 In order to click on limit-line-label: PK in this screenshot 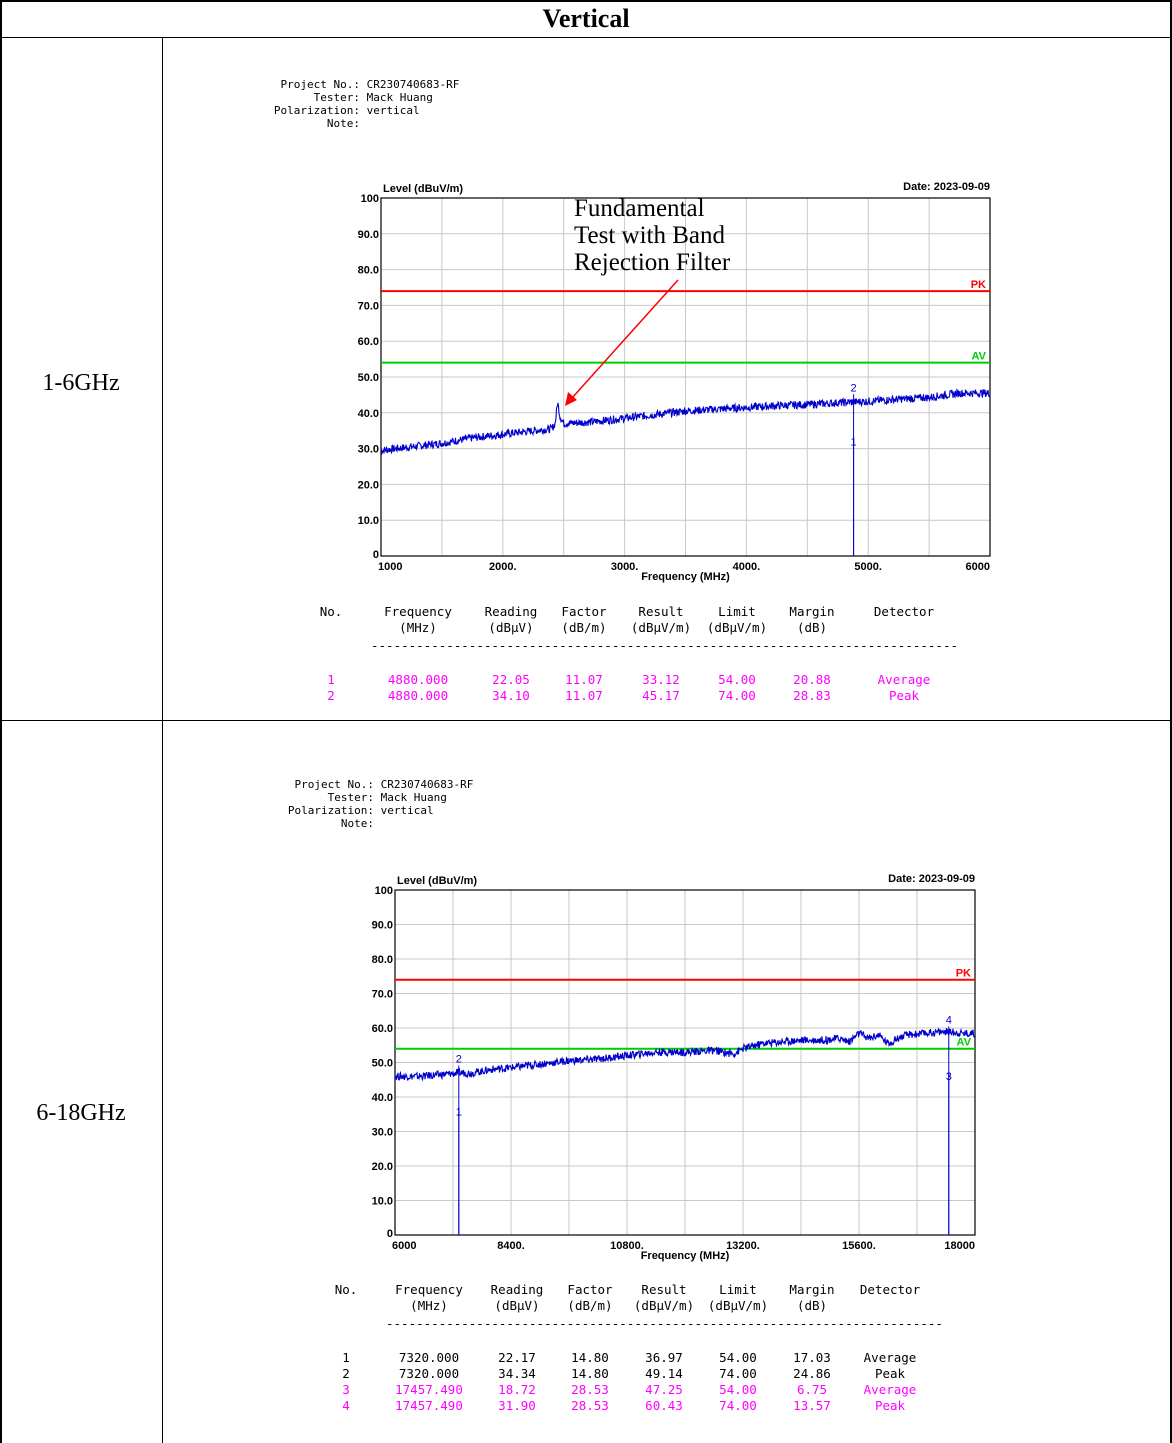, I will do `click(978, 285)`.